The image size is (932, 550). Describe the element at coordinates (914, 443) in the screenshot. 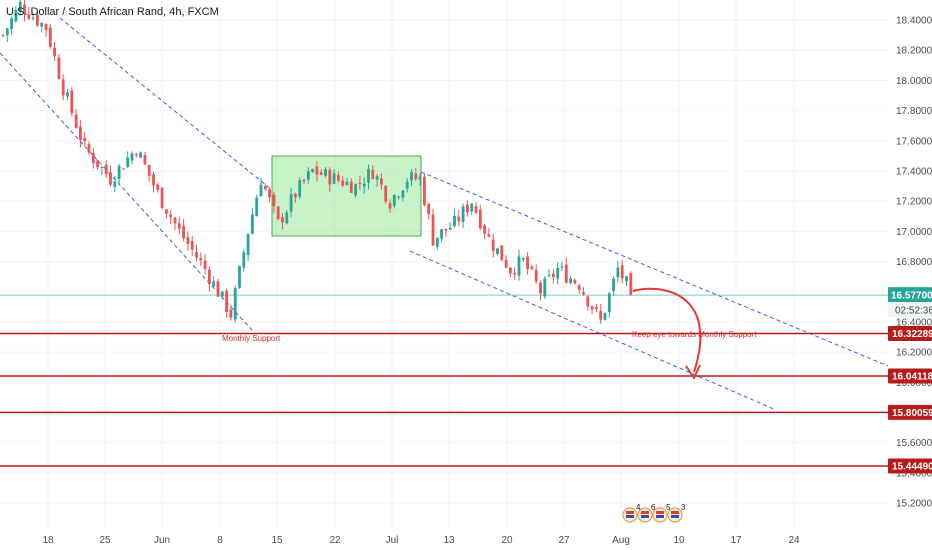

I see `price-tick-label: 15.60000` at that location.